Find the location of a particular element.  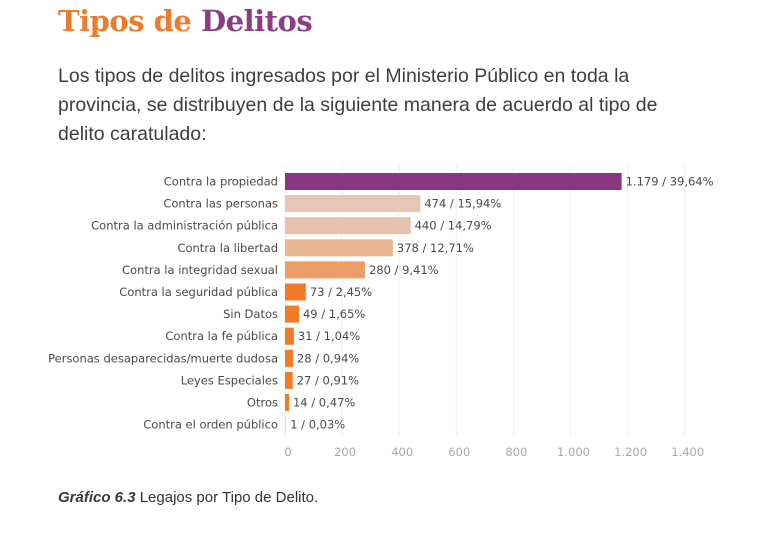

x-tick-label: 1.200 is located at coordinates (630, 452).